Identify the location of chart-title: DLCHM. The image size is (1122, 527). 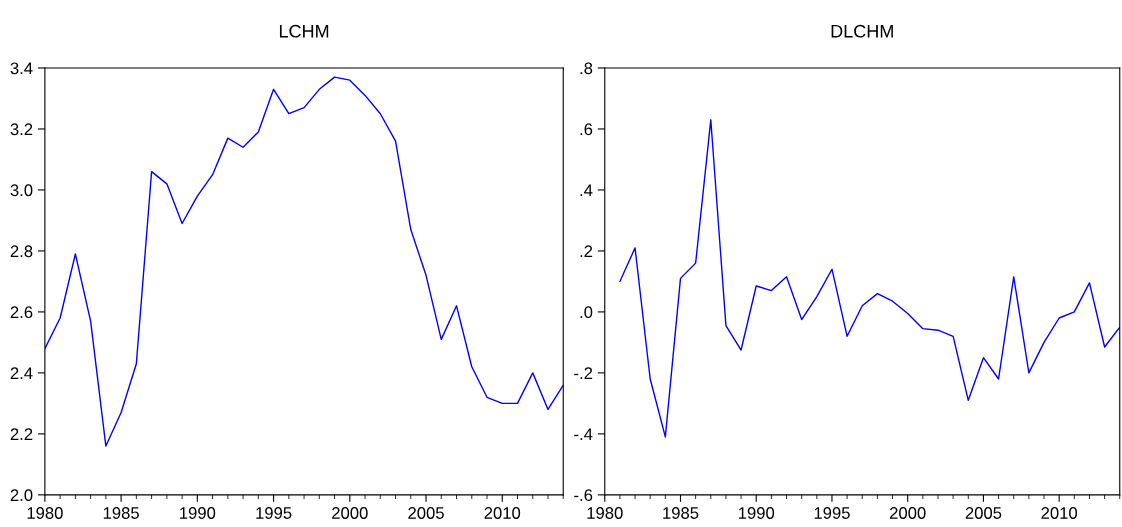
(862, 31).